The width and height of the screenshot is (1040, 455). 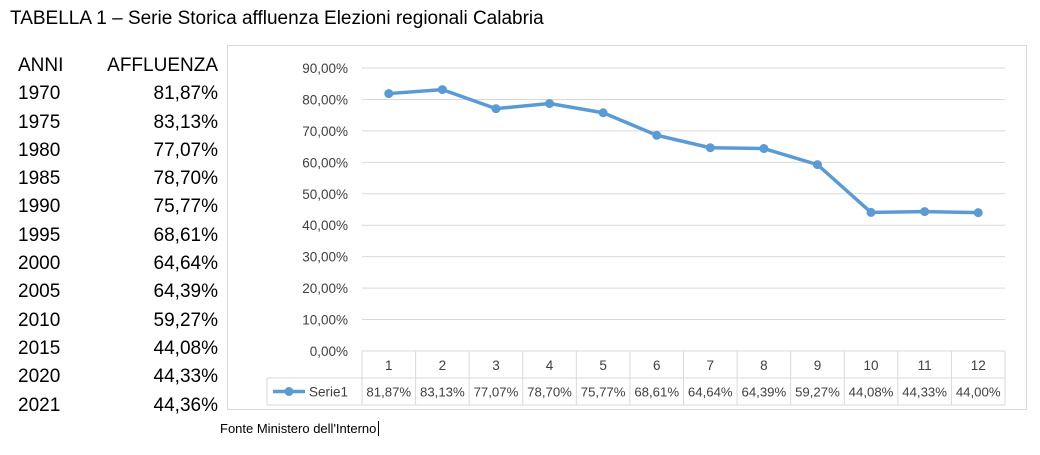 I want to click on y-tick-label: 60,00%, so click(x=325, y=162).